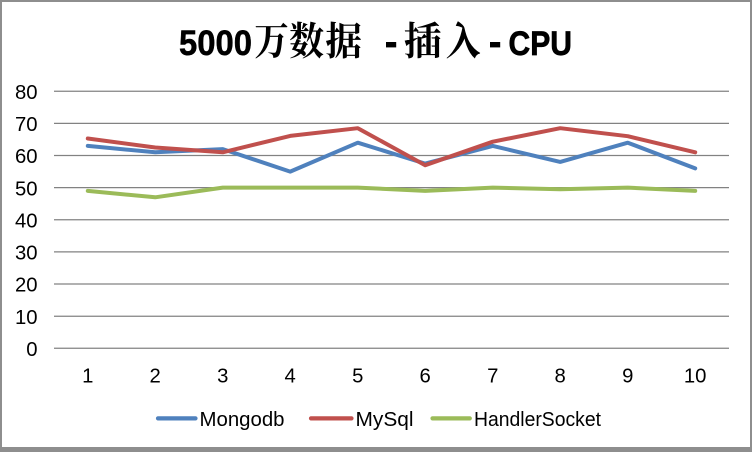 The image size is (752, 452). I want to click on svg-text: Mongodb, so click(242, 420).